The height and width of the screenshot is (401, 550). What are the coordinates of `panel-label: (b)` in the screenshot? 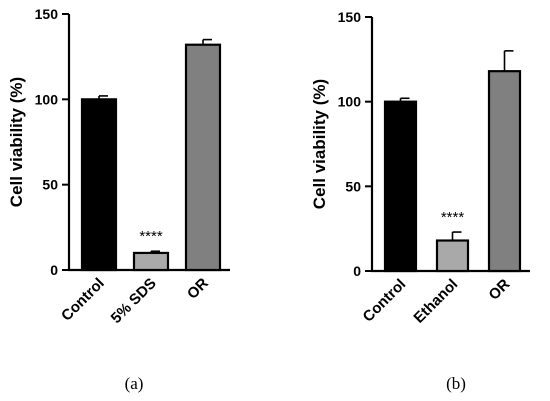 It's located at (456, 383).